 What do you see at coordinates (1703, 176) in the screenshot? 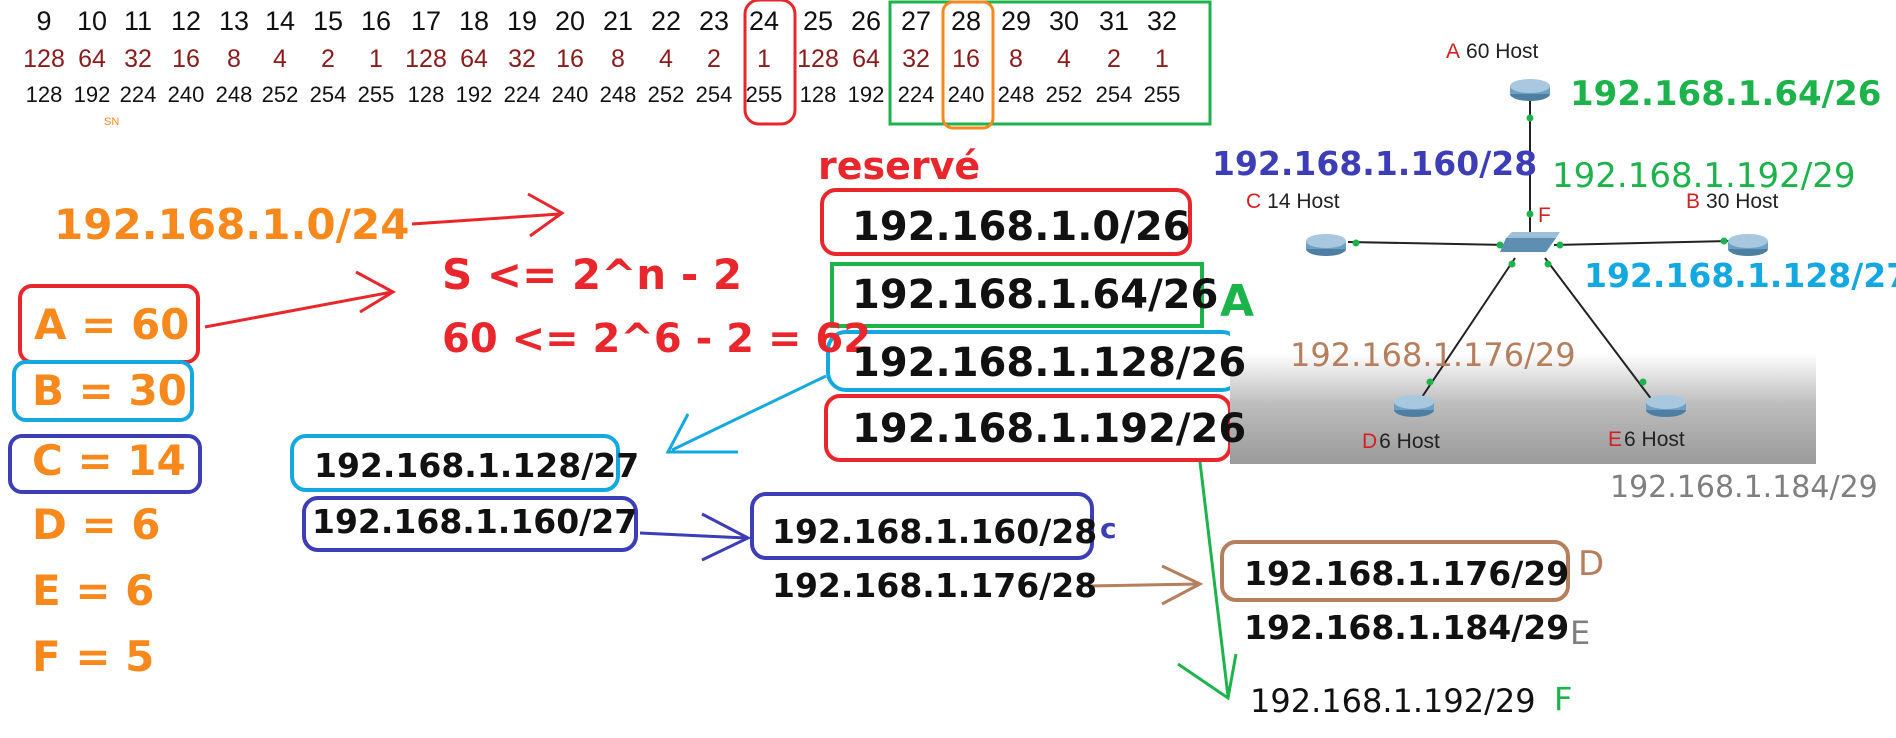
I see `topology-f-network: 192.168.1.192/29` at bounding box center [1703, 176].